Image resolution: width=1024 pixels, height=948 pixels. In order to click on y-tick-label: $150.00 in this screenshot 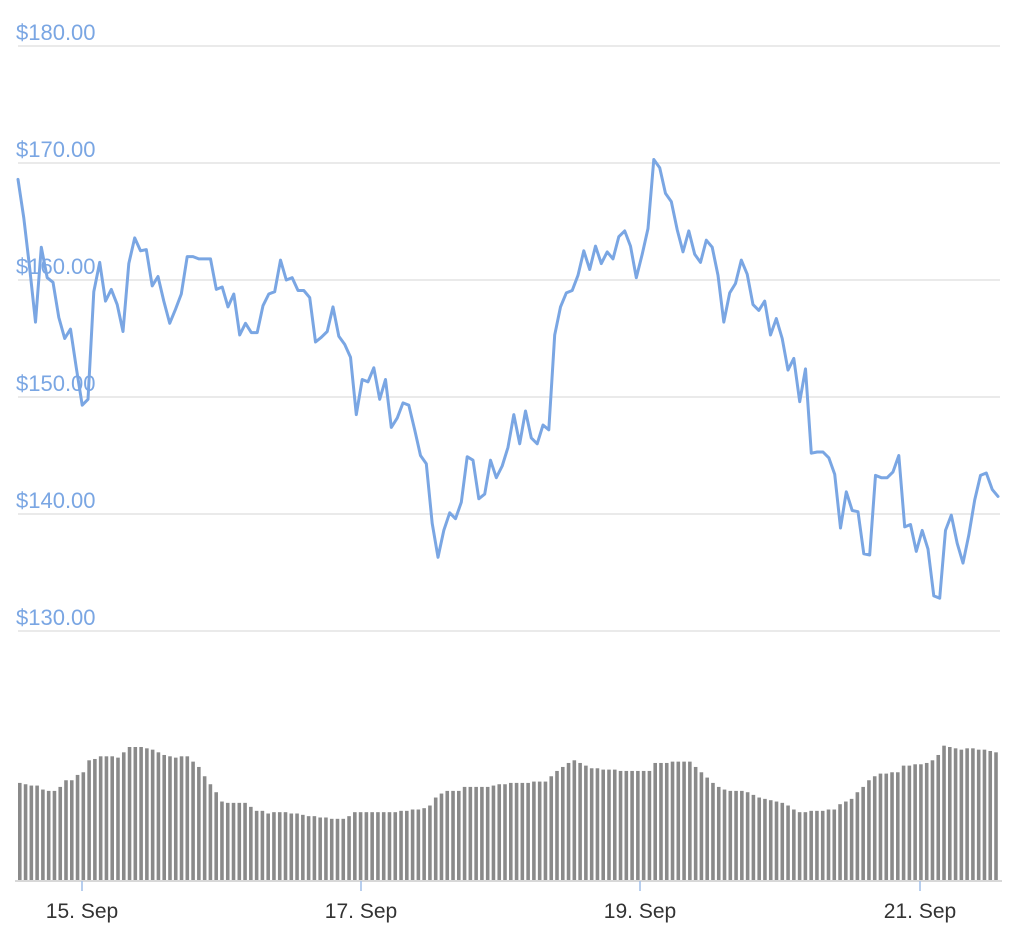, I will do `click(56, 383)`.